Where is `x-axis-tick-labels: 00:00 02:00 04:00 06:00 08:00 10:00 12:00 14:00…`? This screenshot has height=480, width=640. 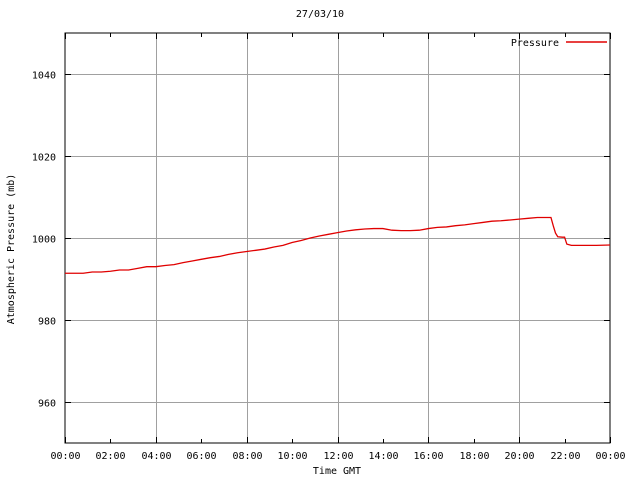
x-axis-tick-labels: 00:00 02:00 04:00 06:00 08:00 10:00 12:00 14:00… is located at coordinates (337, 456).